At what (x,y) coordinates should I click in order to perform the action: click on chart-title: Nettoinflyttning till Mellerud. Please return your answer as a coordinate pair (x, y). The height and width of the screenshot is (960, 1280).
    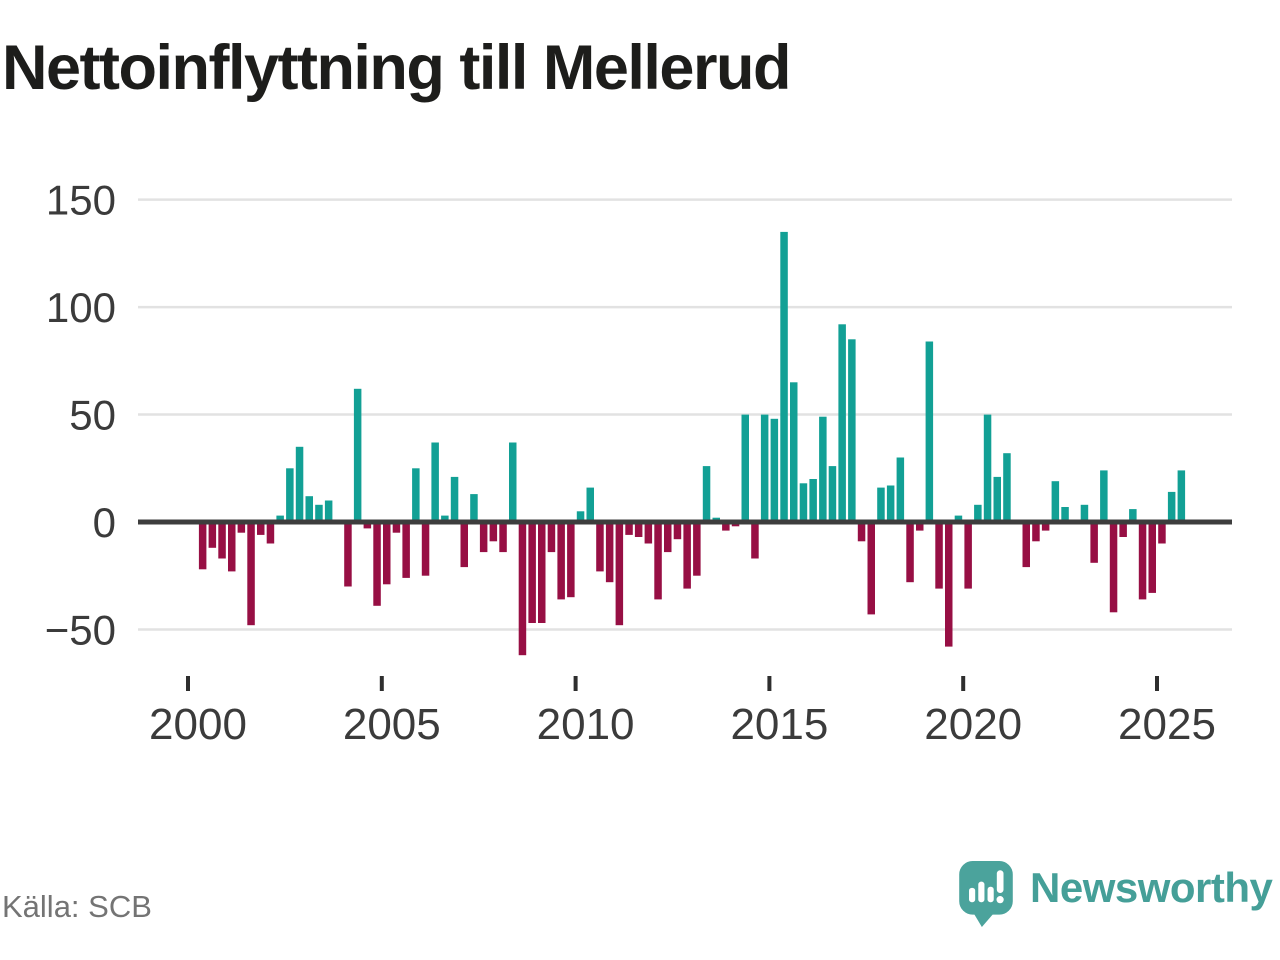
    Looking at the image, I should click on (396, 68).